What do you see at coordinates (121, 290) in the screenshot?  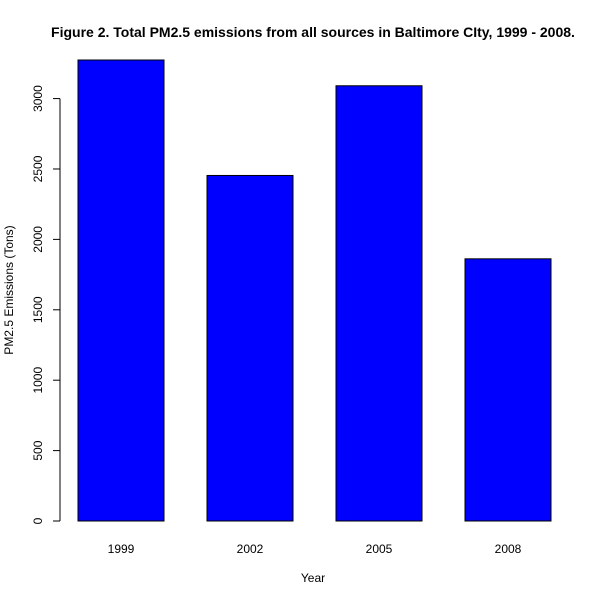 I see `bar-1999` at bounding box center [121, 290].